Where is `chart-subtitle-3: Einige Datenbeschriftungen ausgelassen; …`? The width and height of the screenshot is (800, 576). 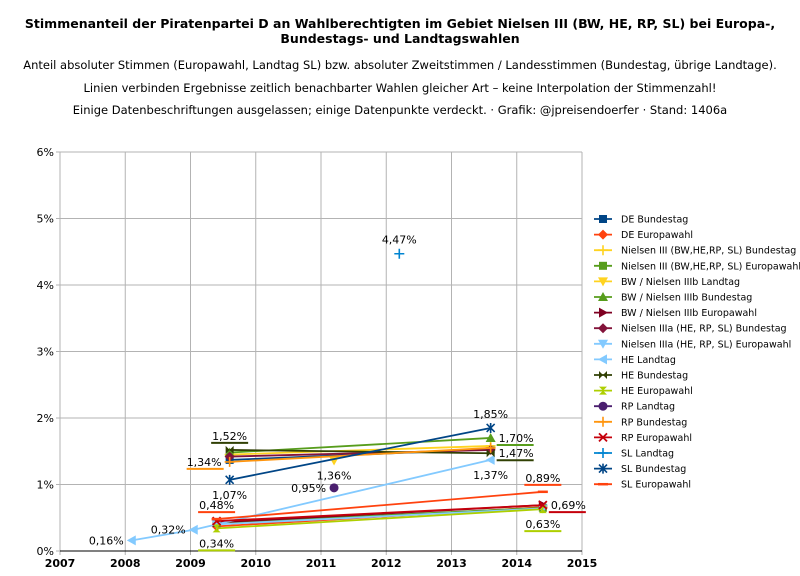
chart-subtitle-3: Einige Datenbeschriftungen ausgelassen; … is located at coordinates (400, 110).